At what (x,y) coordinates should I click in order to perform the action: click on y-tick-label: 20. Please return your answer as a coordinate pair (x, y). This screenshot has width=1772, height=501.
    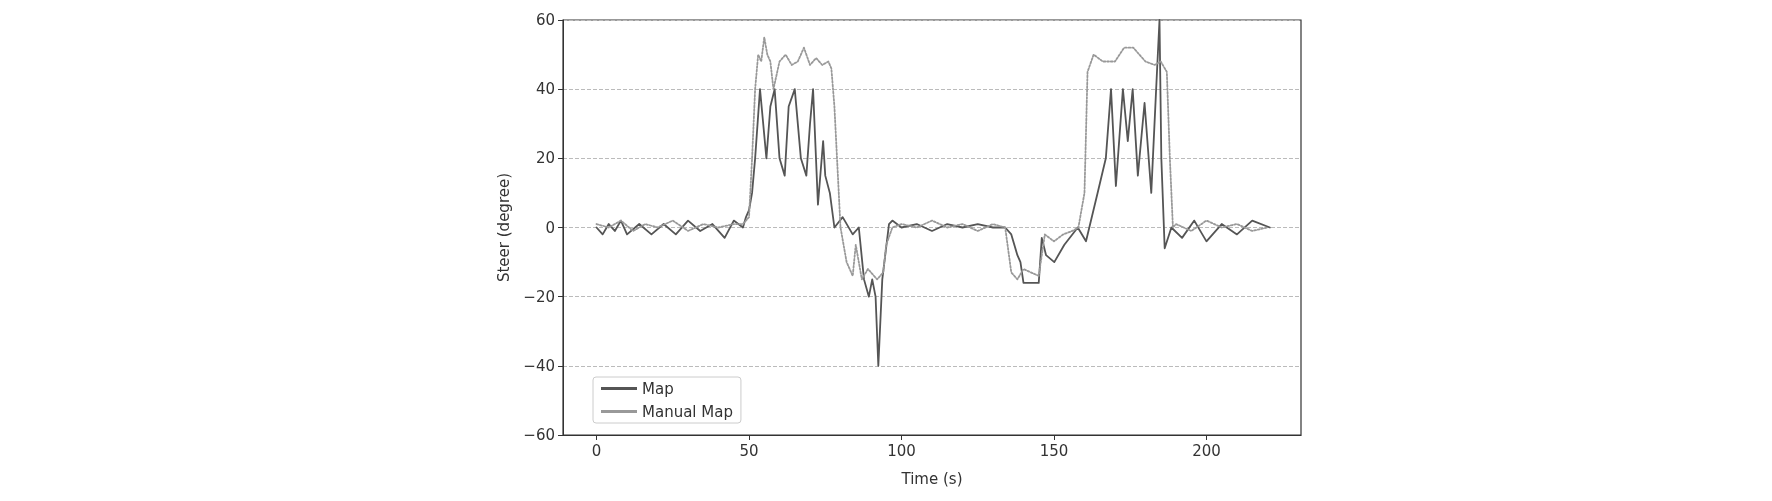
    Looking at the image, I should click on (545, 158).